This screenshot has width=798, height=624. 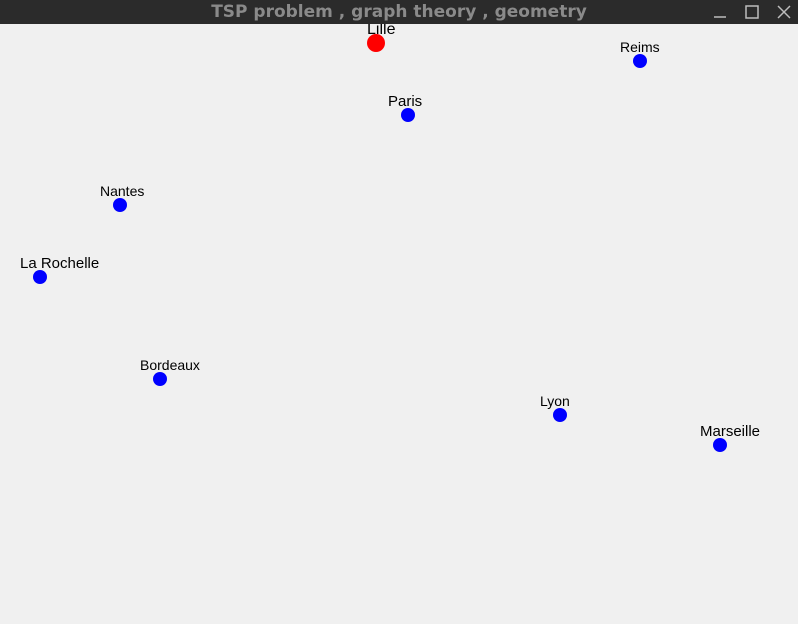 What do you see at coordinates (381, 31) in the screenshot?
I see `city-label: Lille` at bounding box center [381, 31].